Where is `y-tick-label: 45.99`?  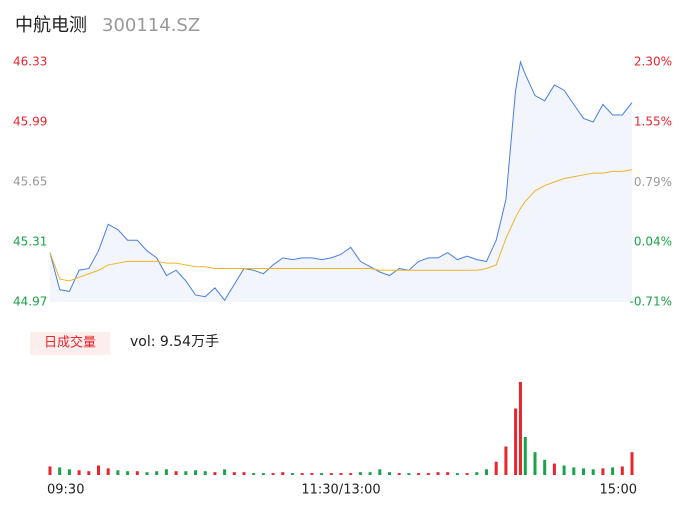
y-tick-label: 45.99 is located at coordinates (30, 122).